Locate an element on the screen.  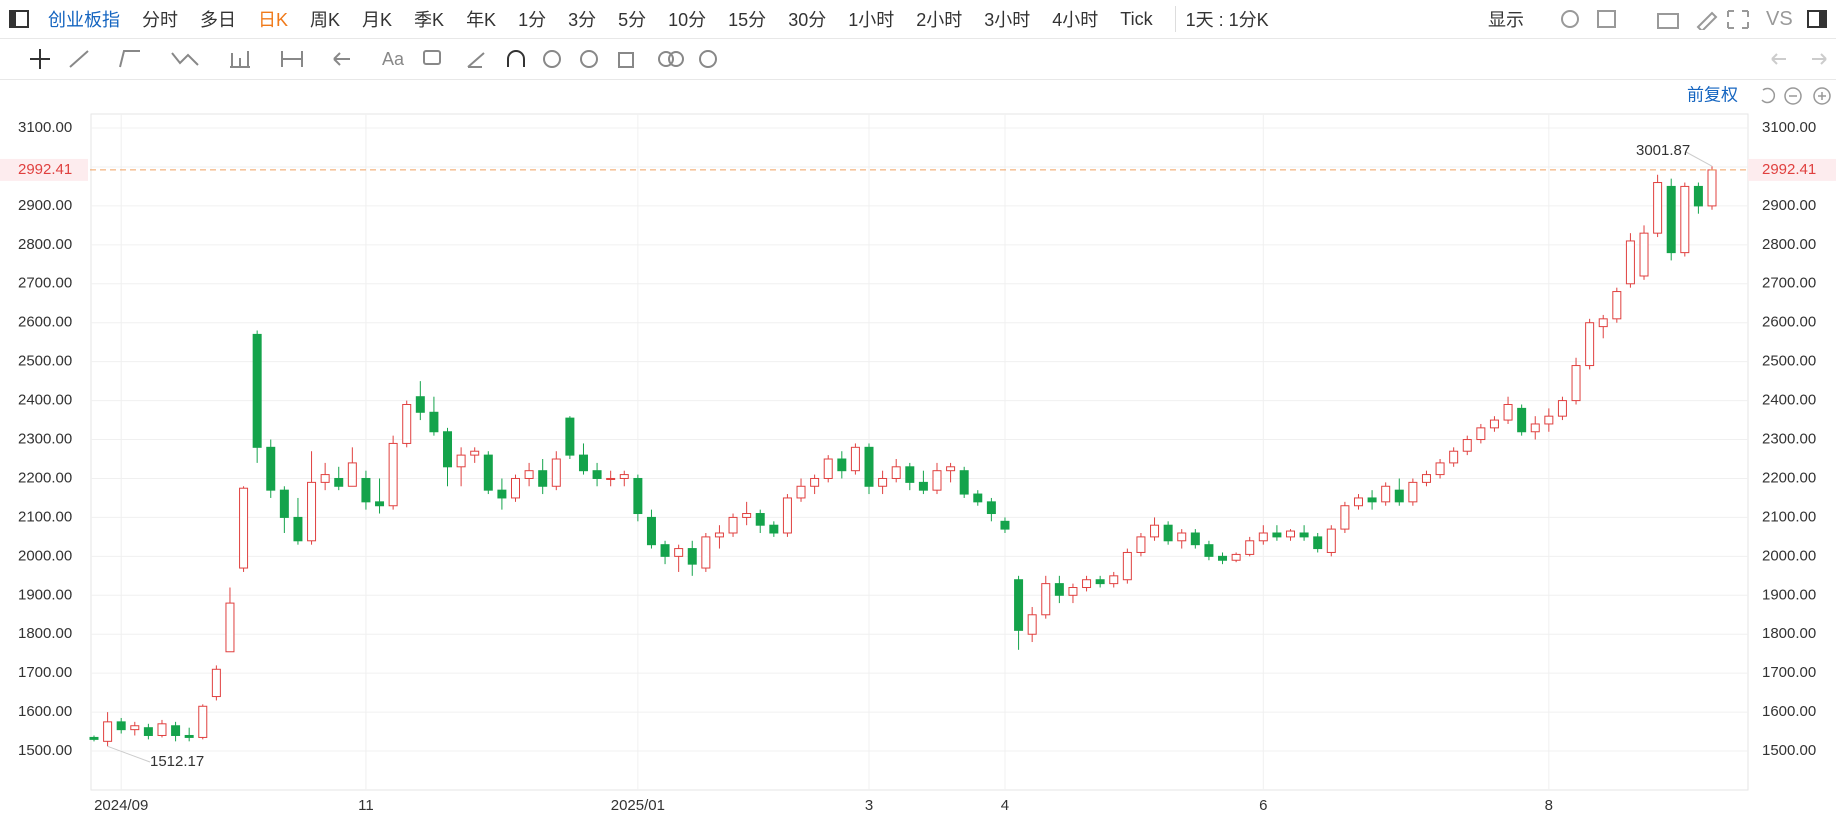
top-right-icons is located at coordinates (1655, 20).